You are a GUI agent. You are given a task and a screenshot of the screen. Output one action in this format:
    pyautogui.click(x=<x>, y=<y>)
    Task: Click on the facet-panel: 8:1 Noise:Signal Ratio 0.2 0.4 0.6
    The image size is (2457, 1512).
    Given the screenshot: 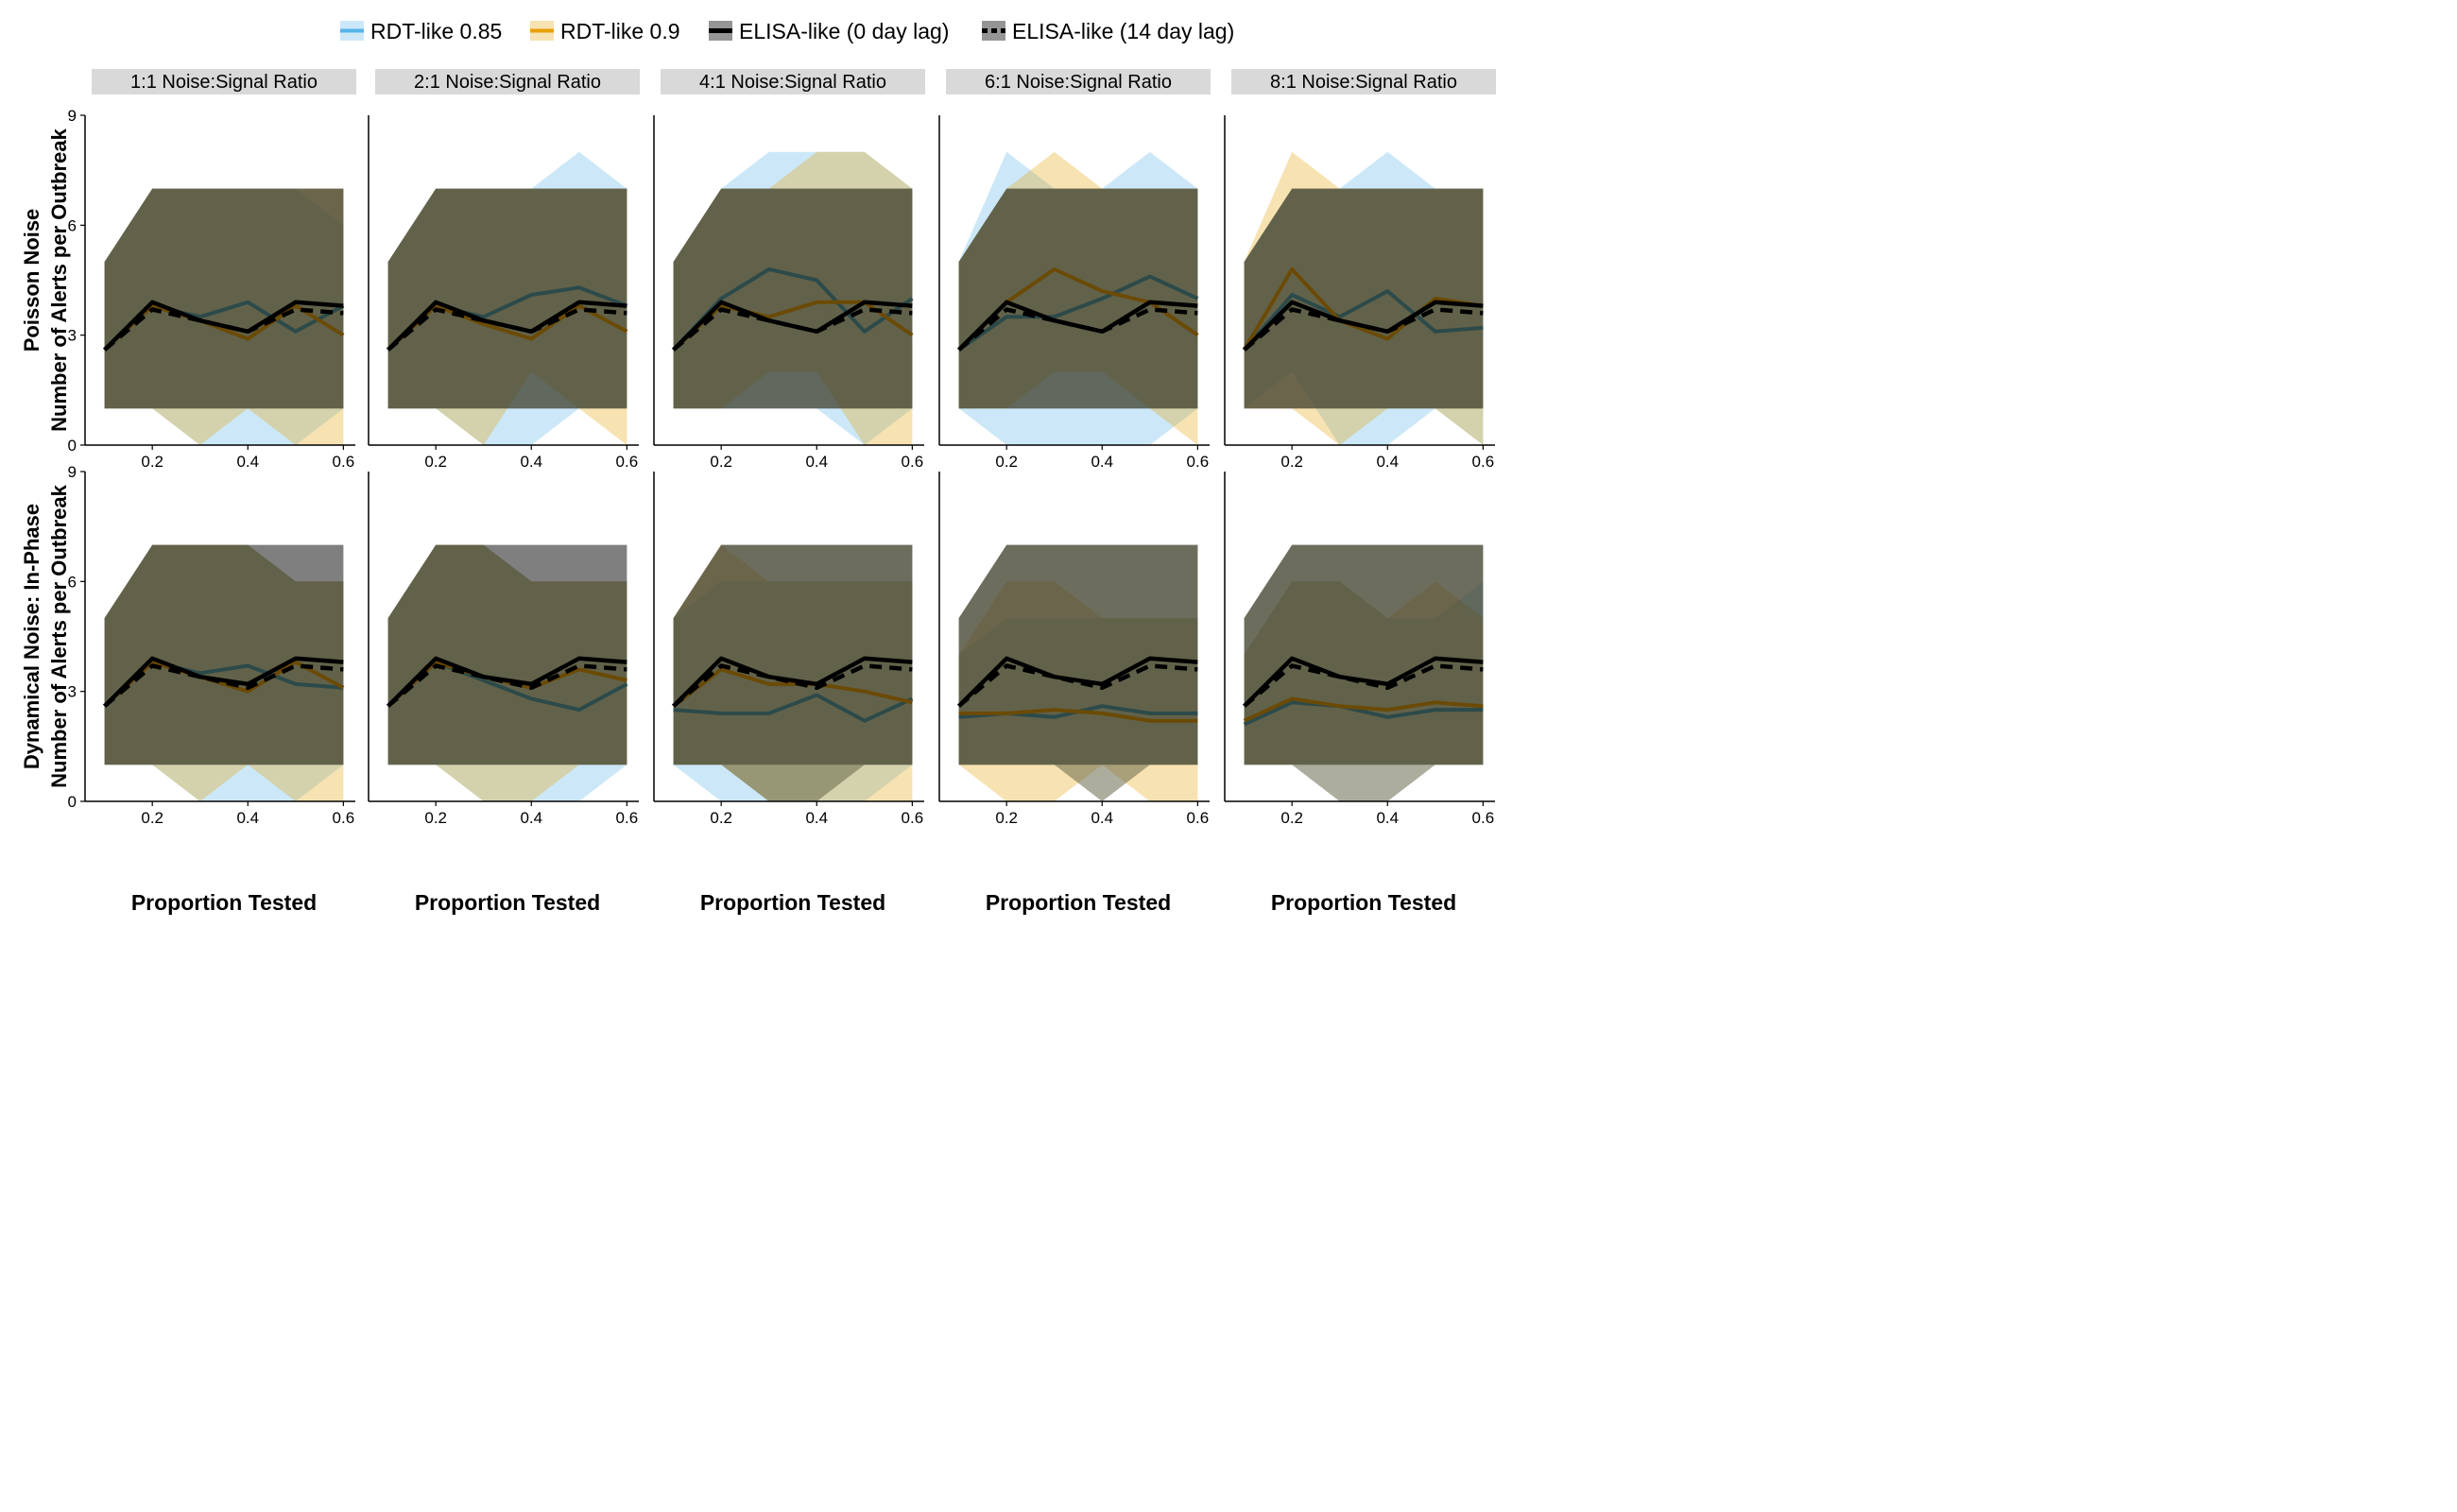 What is the action you would take?
    pyautogui.click(x=1360, y=270)
    